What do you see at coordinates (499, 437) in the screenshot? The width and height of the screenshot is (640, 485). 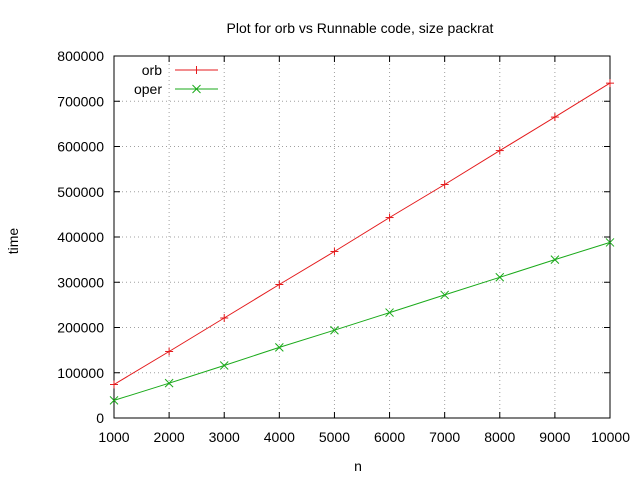 I see `x-tick-label: 8000` at bounding box center [499, 437].